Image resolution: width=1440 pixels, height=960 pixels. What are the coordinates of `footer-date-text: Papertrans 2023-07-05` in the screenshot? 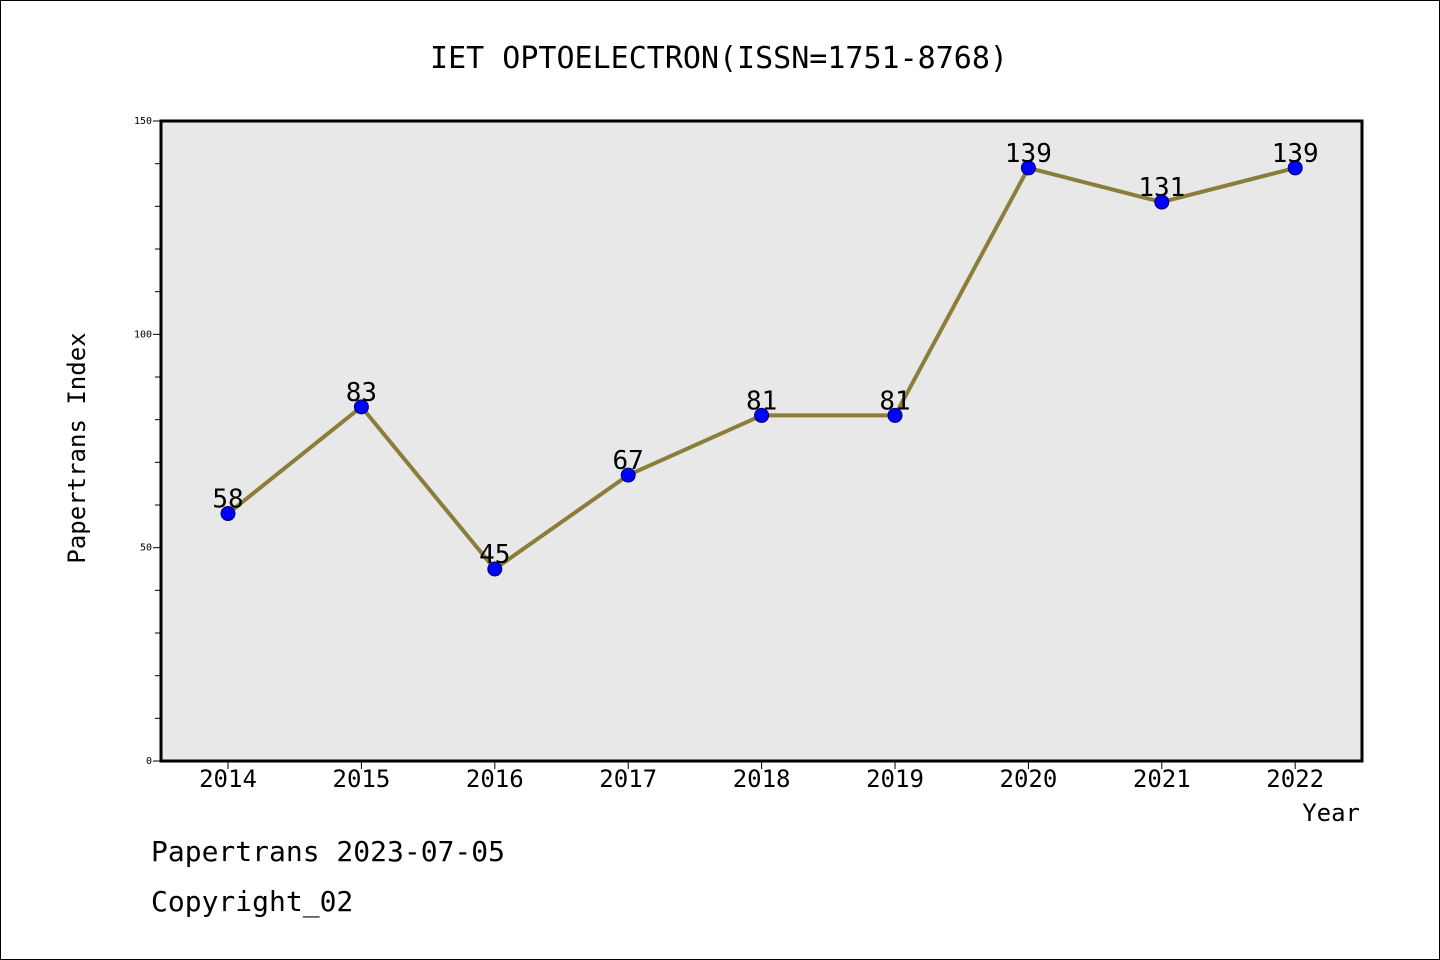 It's located at (328, 851).